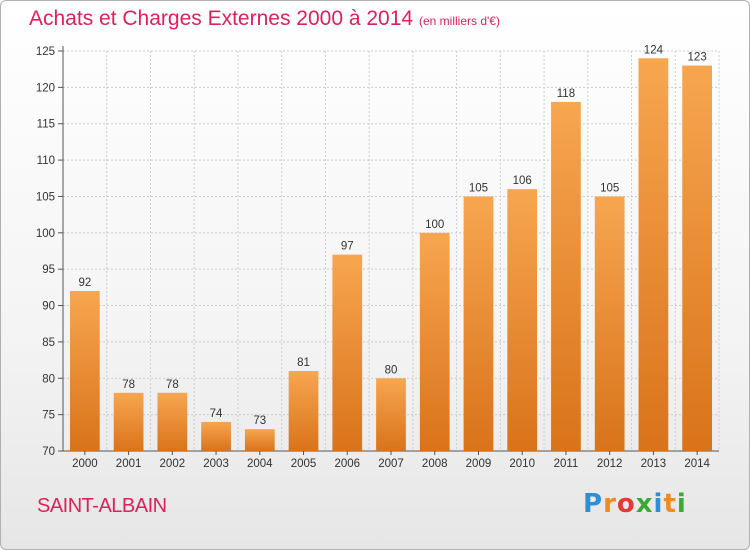  I want to click on x-tick-label: 2010, so click(522, 464).